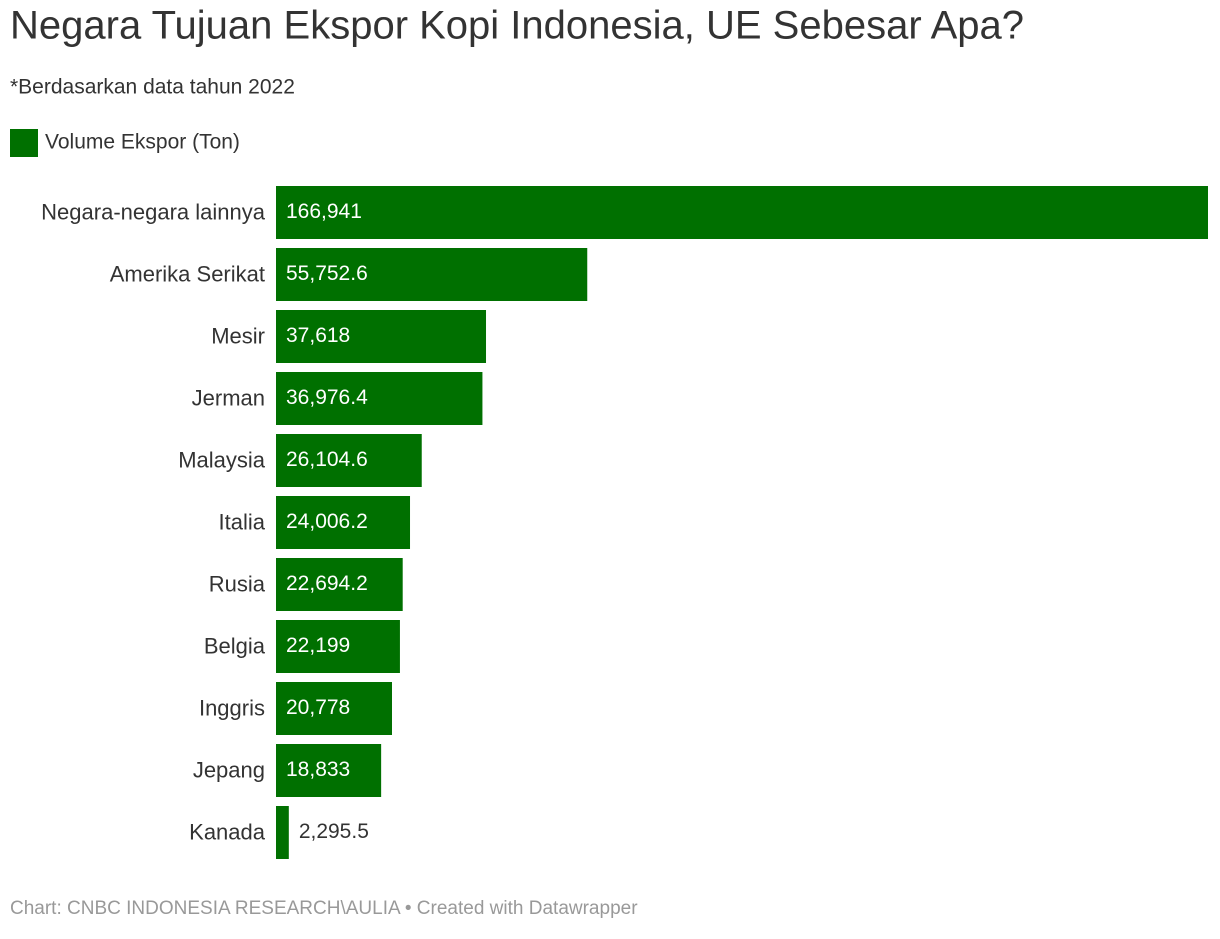 The width and height of the screenshot is (1220, 939). Describe the element at coordinates (318, 645) in the screenshot. I see `value-label: 22,199` at that location.